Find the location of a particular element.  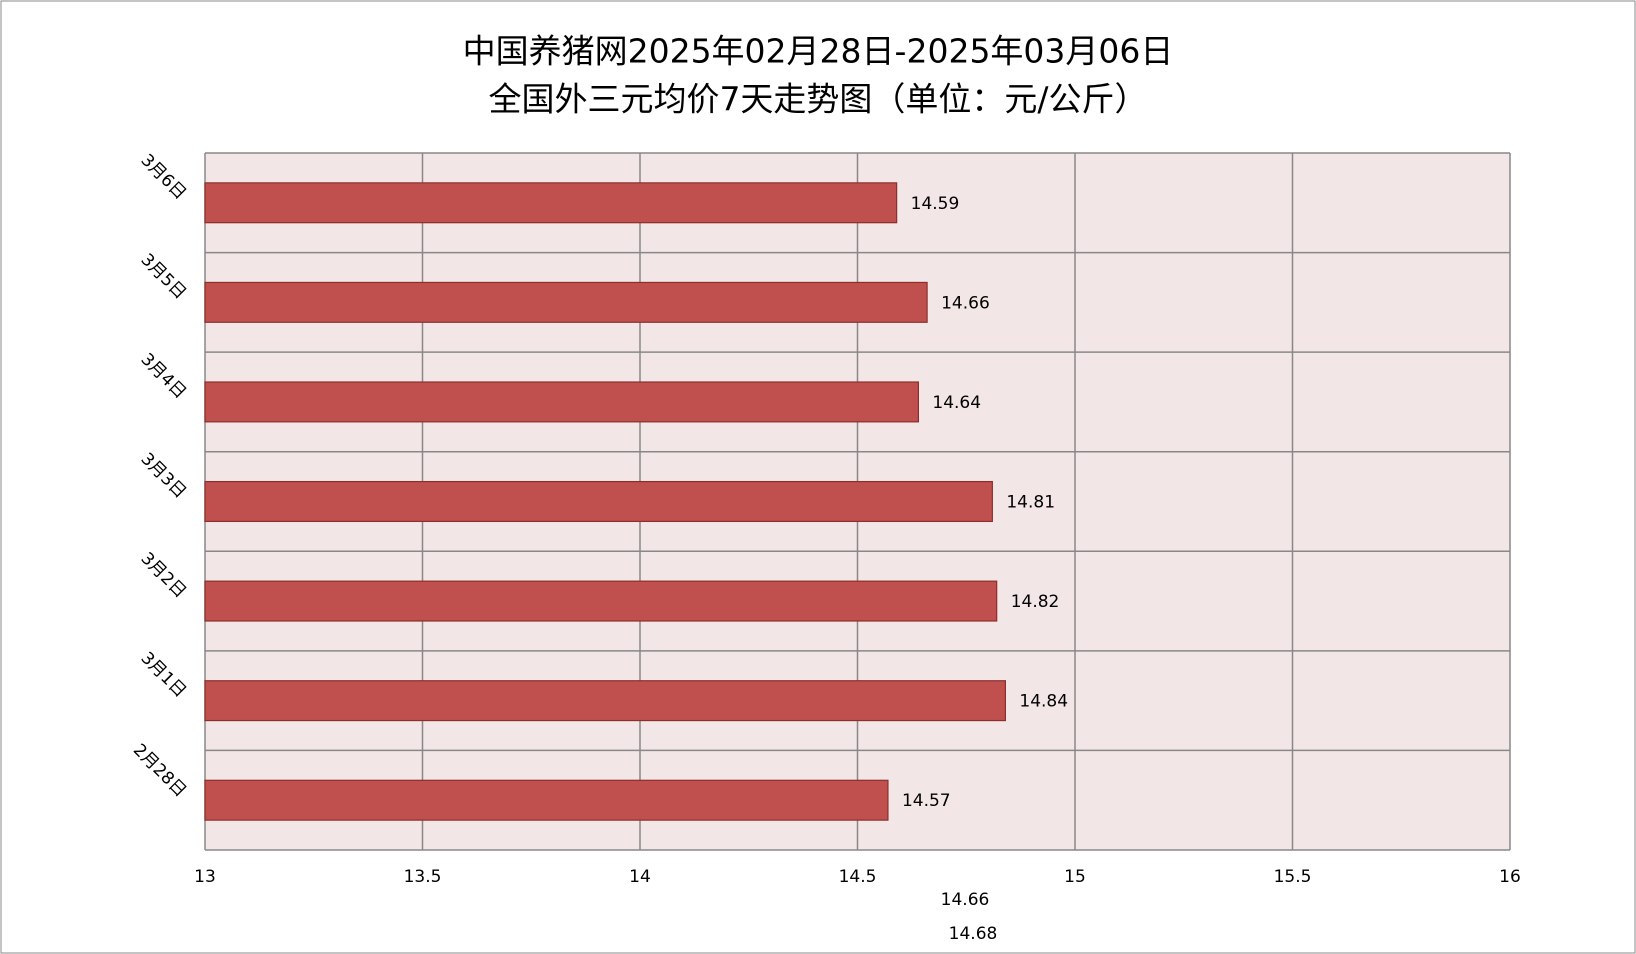

x-tick-label: 13 is located at coordinates (205, 877).